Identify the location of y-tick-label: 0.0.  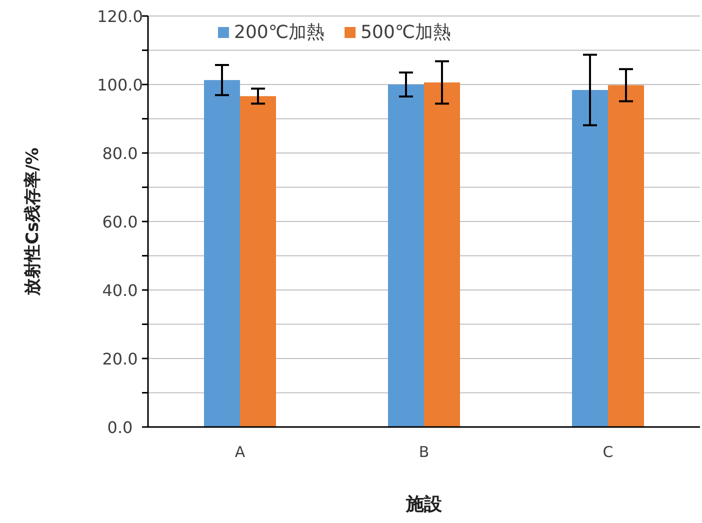
(120, 427).